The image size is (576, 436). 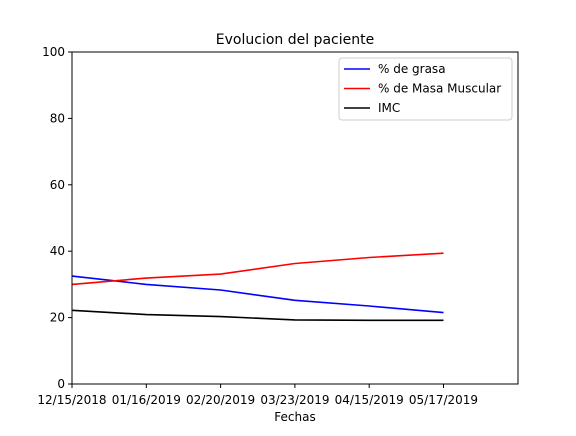 I want to click on legend-label: % de grasa, so click(x=412, y=69).